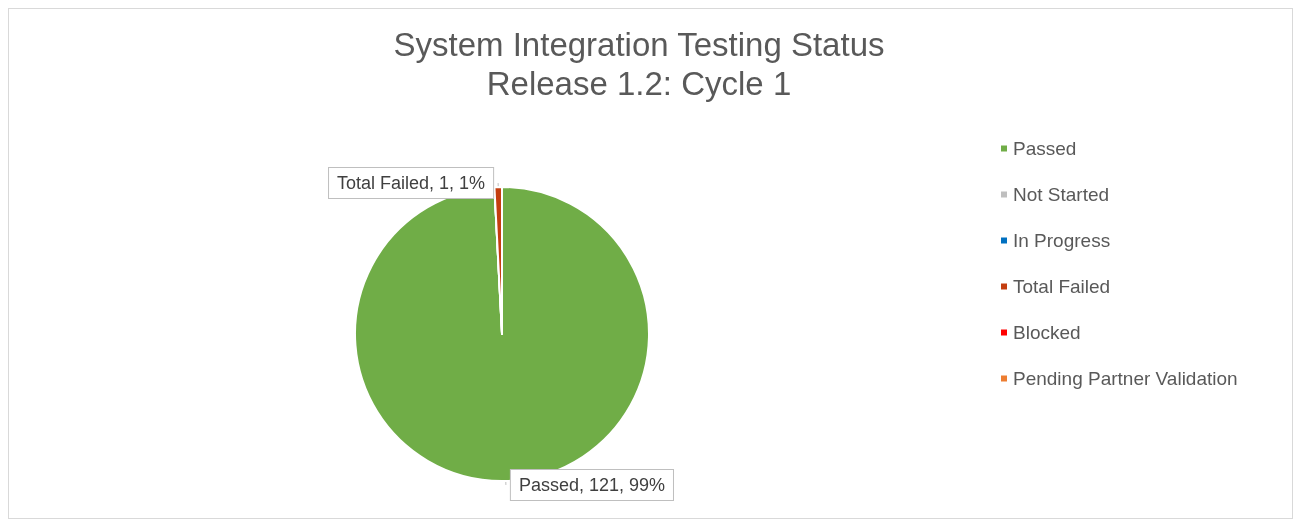  Describe the element at coordinates (639, 83) in the screenshot. I see `chart-subtitle: Release 1.2: Cycle 1` at that location.